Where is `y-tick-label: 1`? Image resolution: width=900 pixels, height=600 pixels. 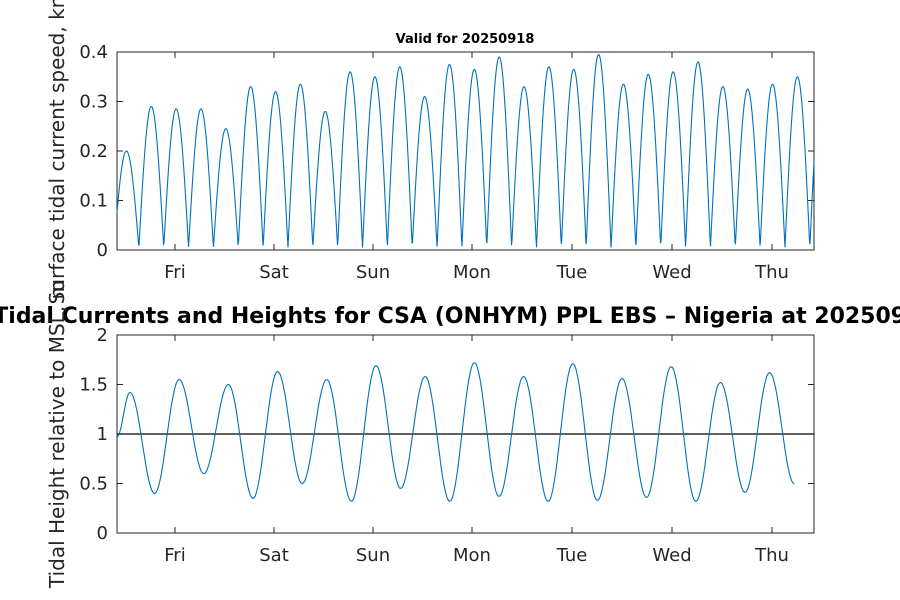 y-tick-label: 1 is located at coordinates (102, 434).